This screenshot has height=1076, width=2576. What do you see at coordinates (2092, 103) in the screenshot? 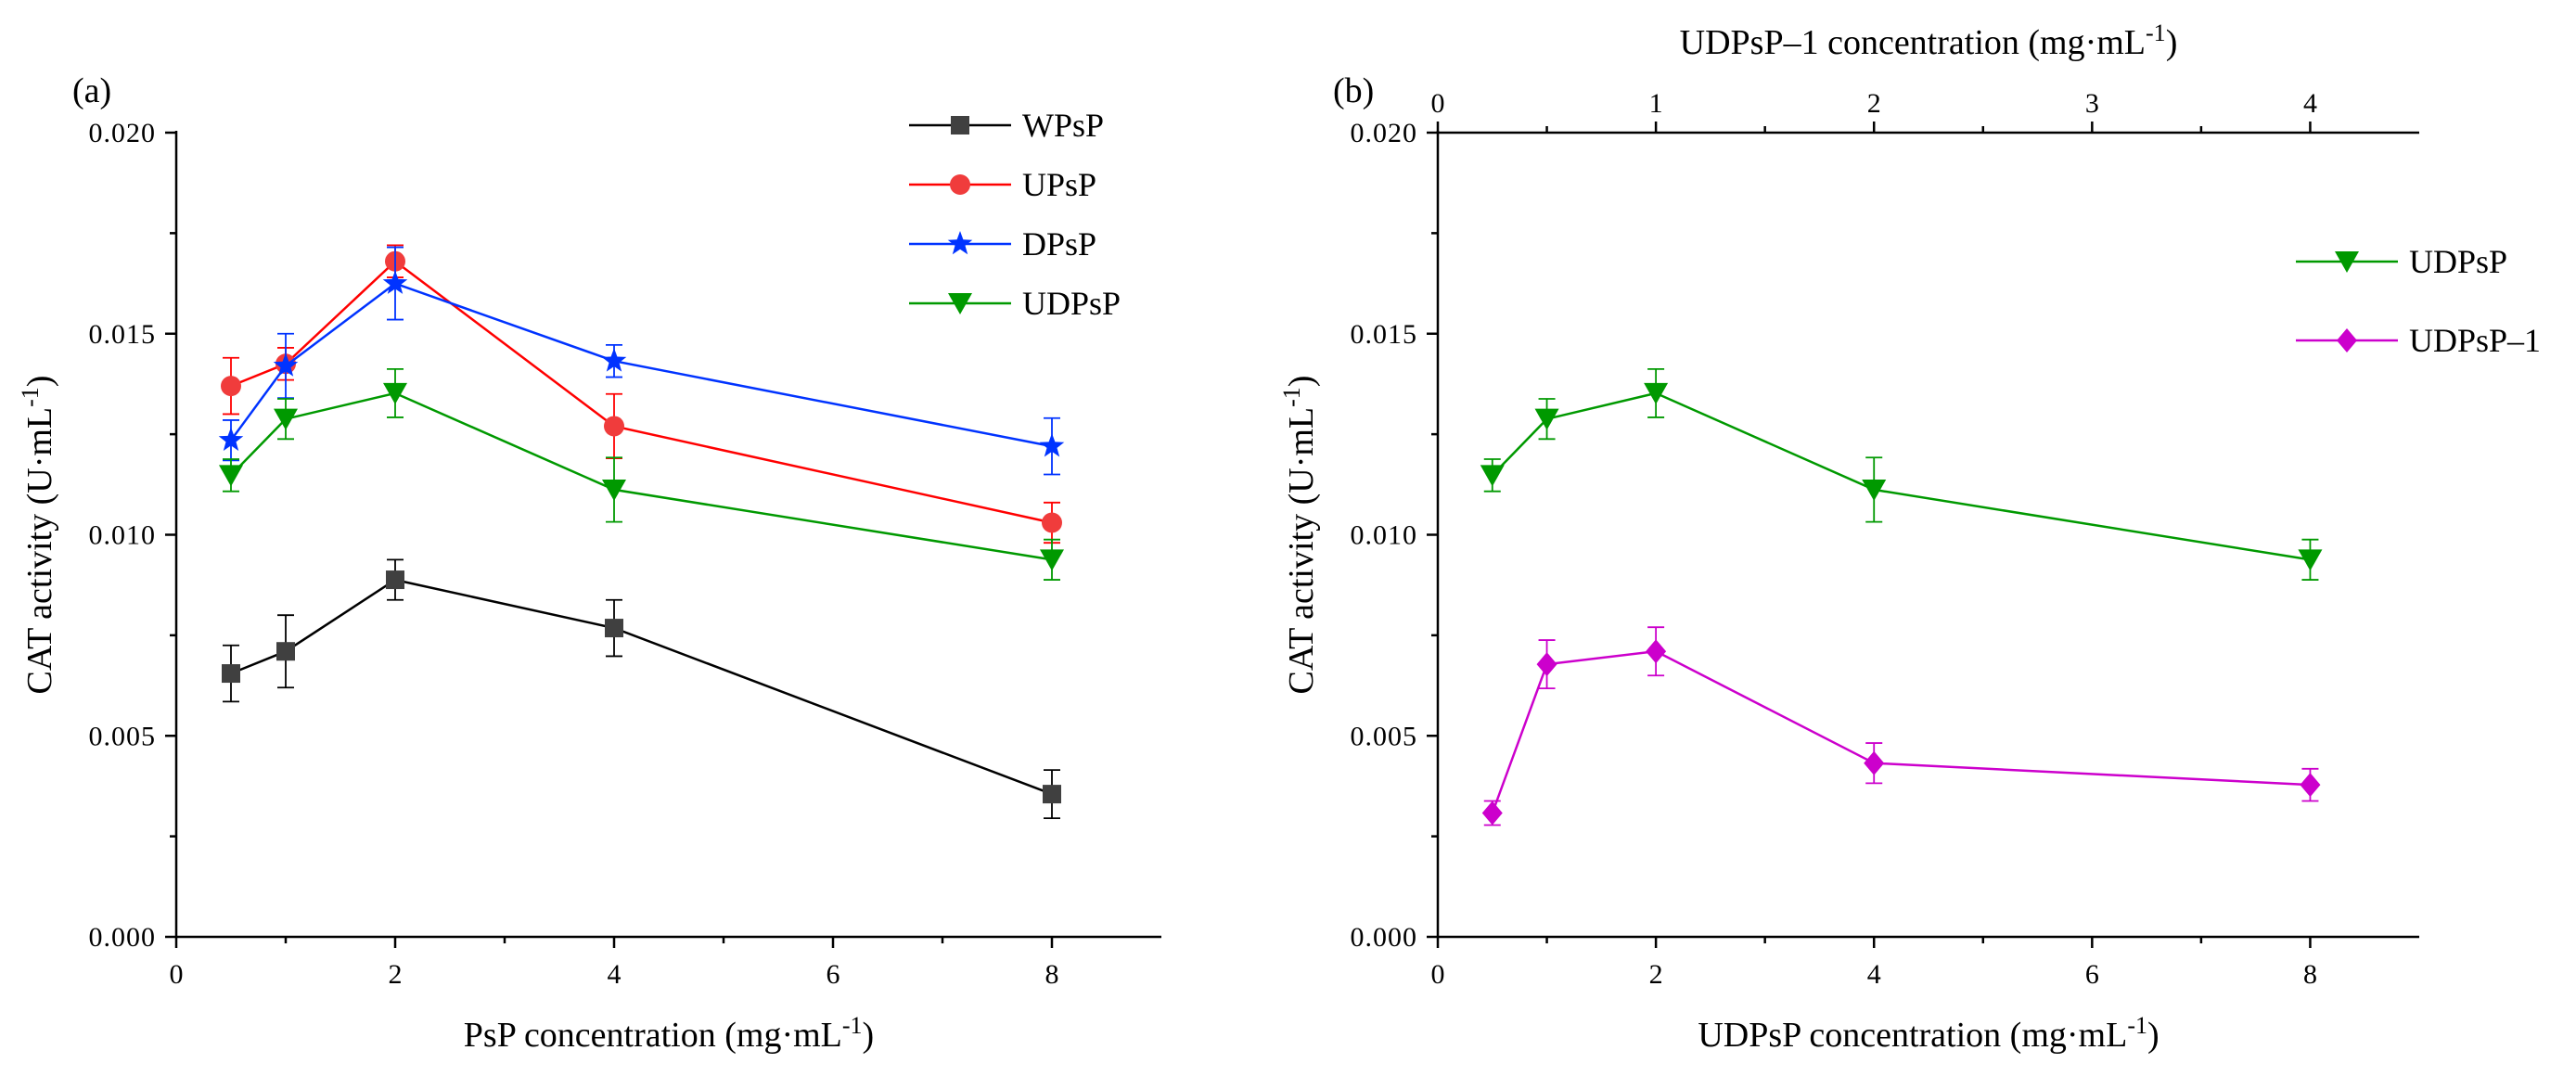
I see `top-tick-label: 3` at bounding box center [2092, 103].